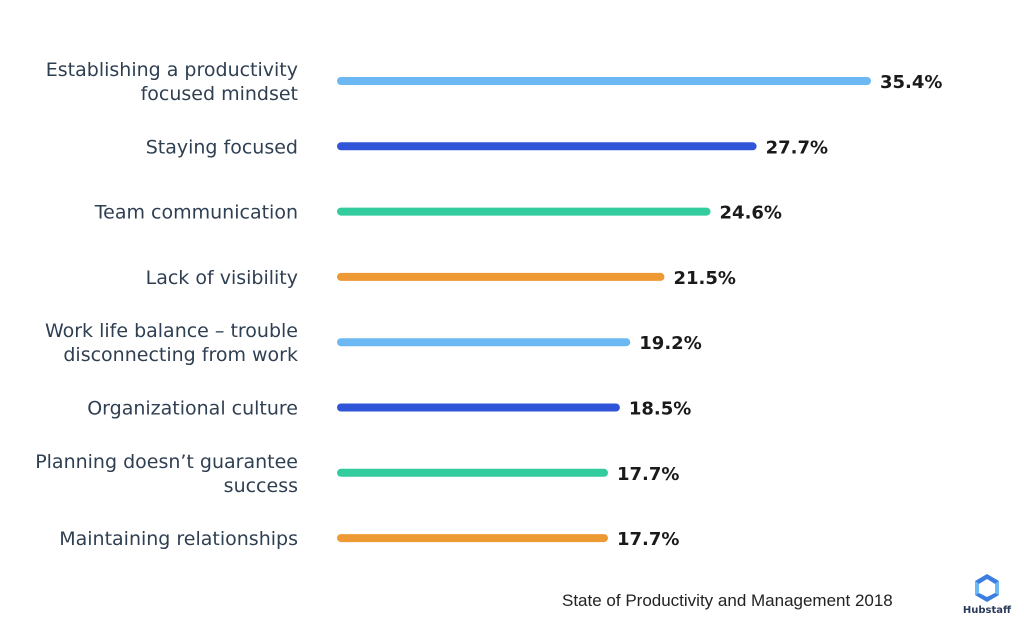 This screenshot has width=1024, height=629. What do you see at coordinates (192, 409) in the screenshot?
I see `category-label: Organizational culture` at bounding box center [192, 409].